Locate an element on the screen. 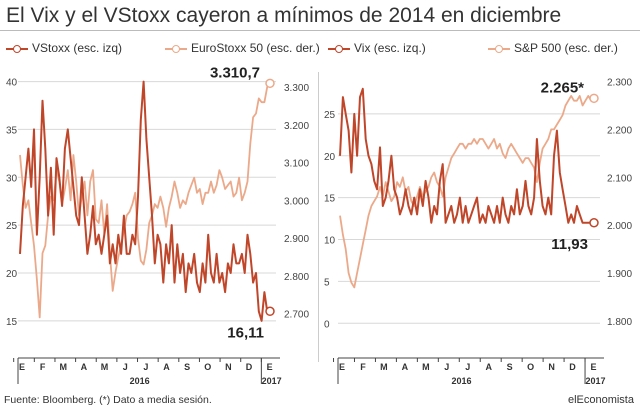 The width and height of the screenshot is (640, 412). series-end-label: 2.265* is located at coordinates (563, 87).